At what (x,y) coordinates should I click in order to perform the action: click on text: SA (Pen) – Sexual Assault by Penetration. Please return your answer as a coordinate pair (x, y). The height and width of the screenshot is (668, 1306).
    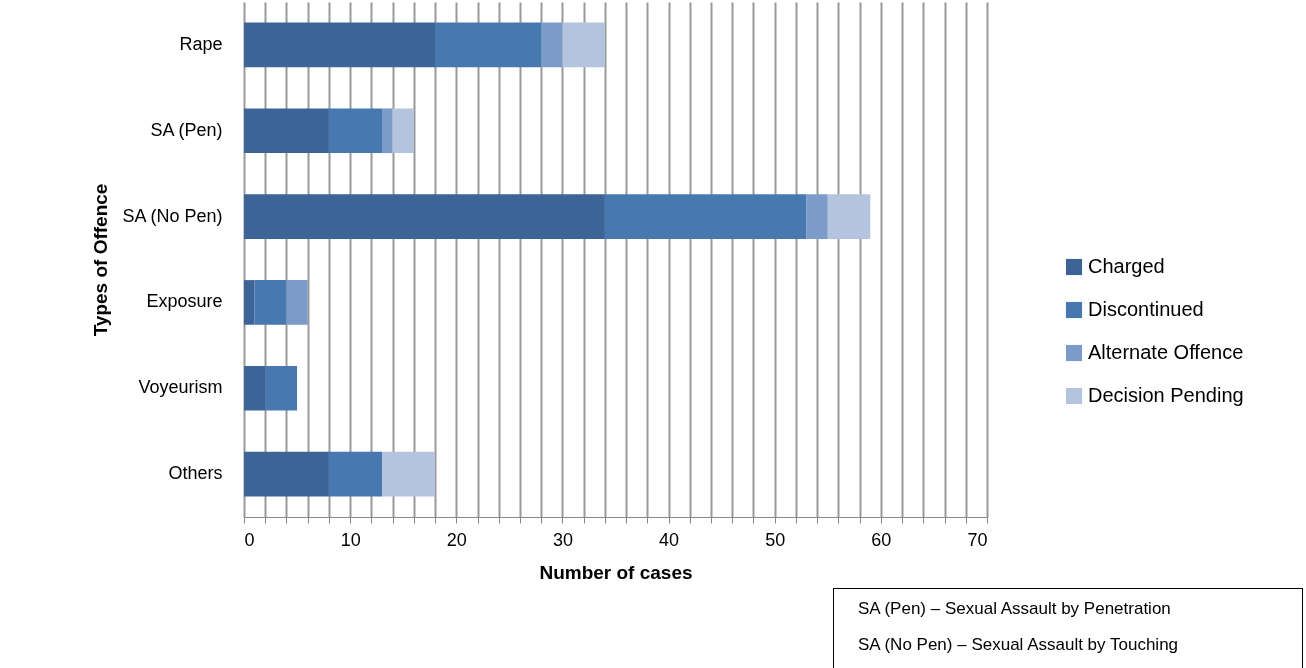
    Looking at the image, I should click on (1015, 609).